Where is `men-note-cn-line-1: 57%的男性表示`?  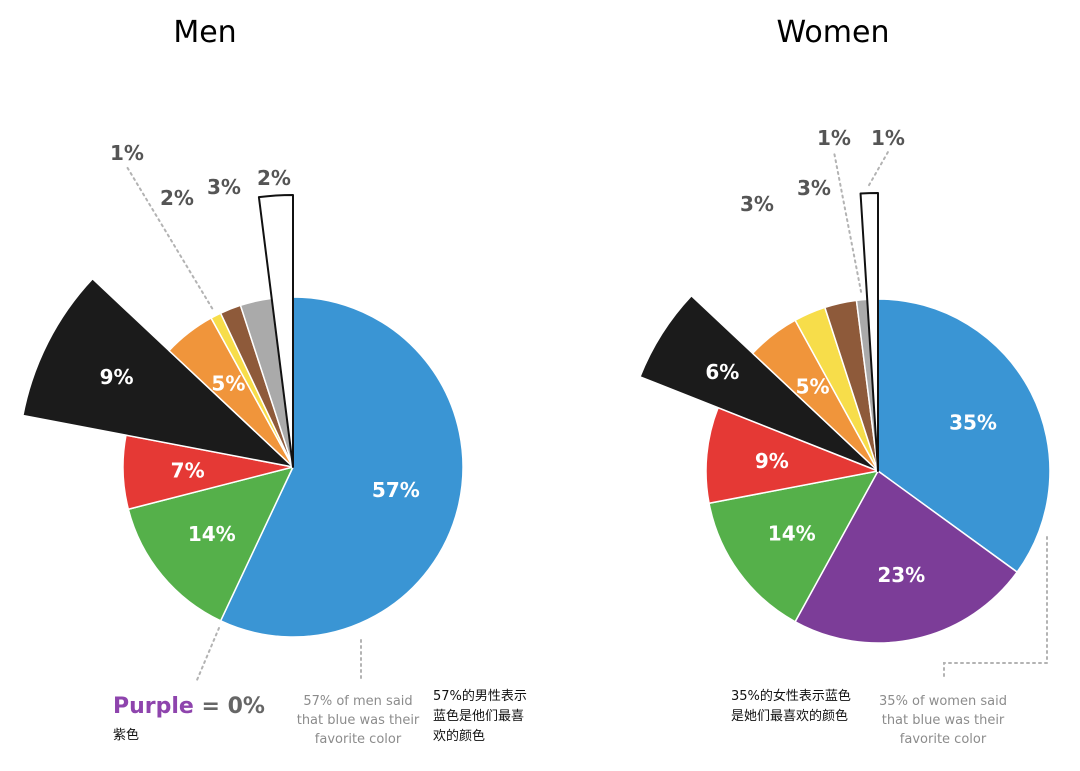
men-note-cn-line-1: 57%的男性表示 is located at coordinates (480, 696).